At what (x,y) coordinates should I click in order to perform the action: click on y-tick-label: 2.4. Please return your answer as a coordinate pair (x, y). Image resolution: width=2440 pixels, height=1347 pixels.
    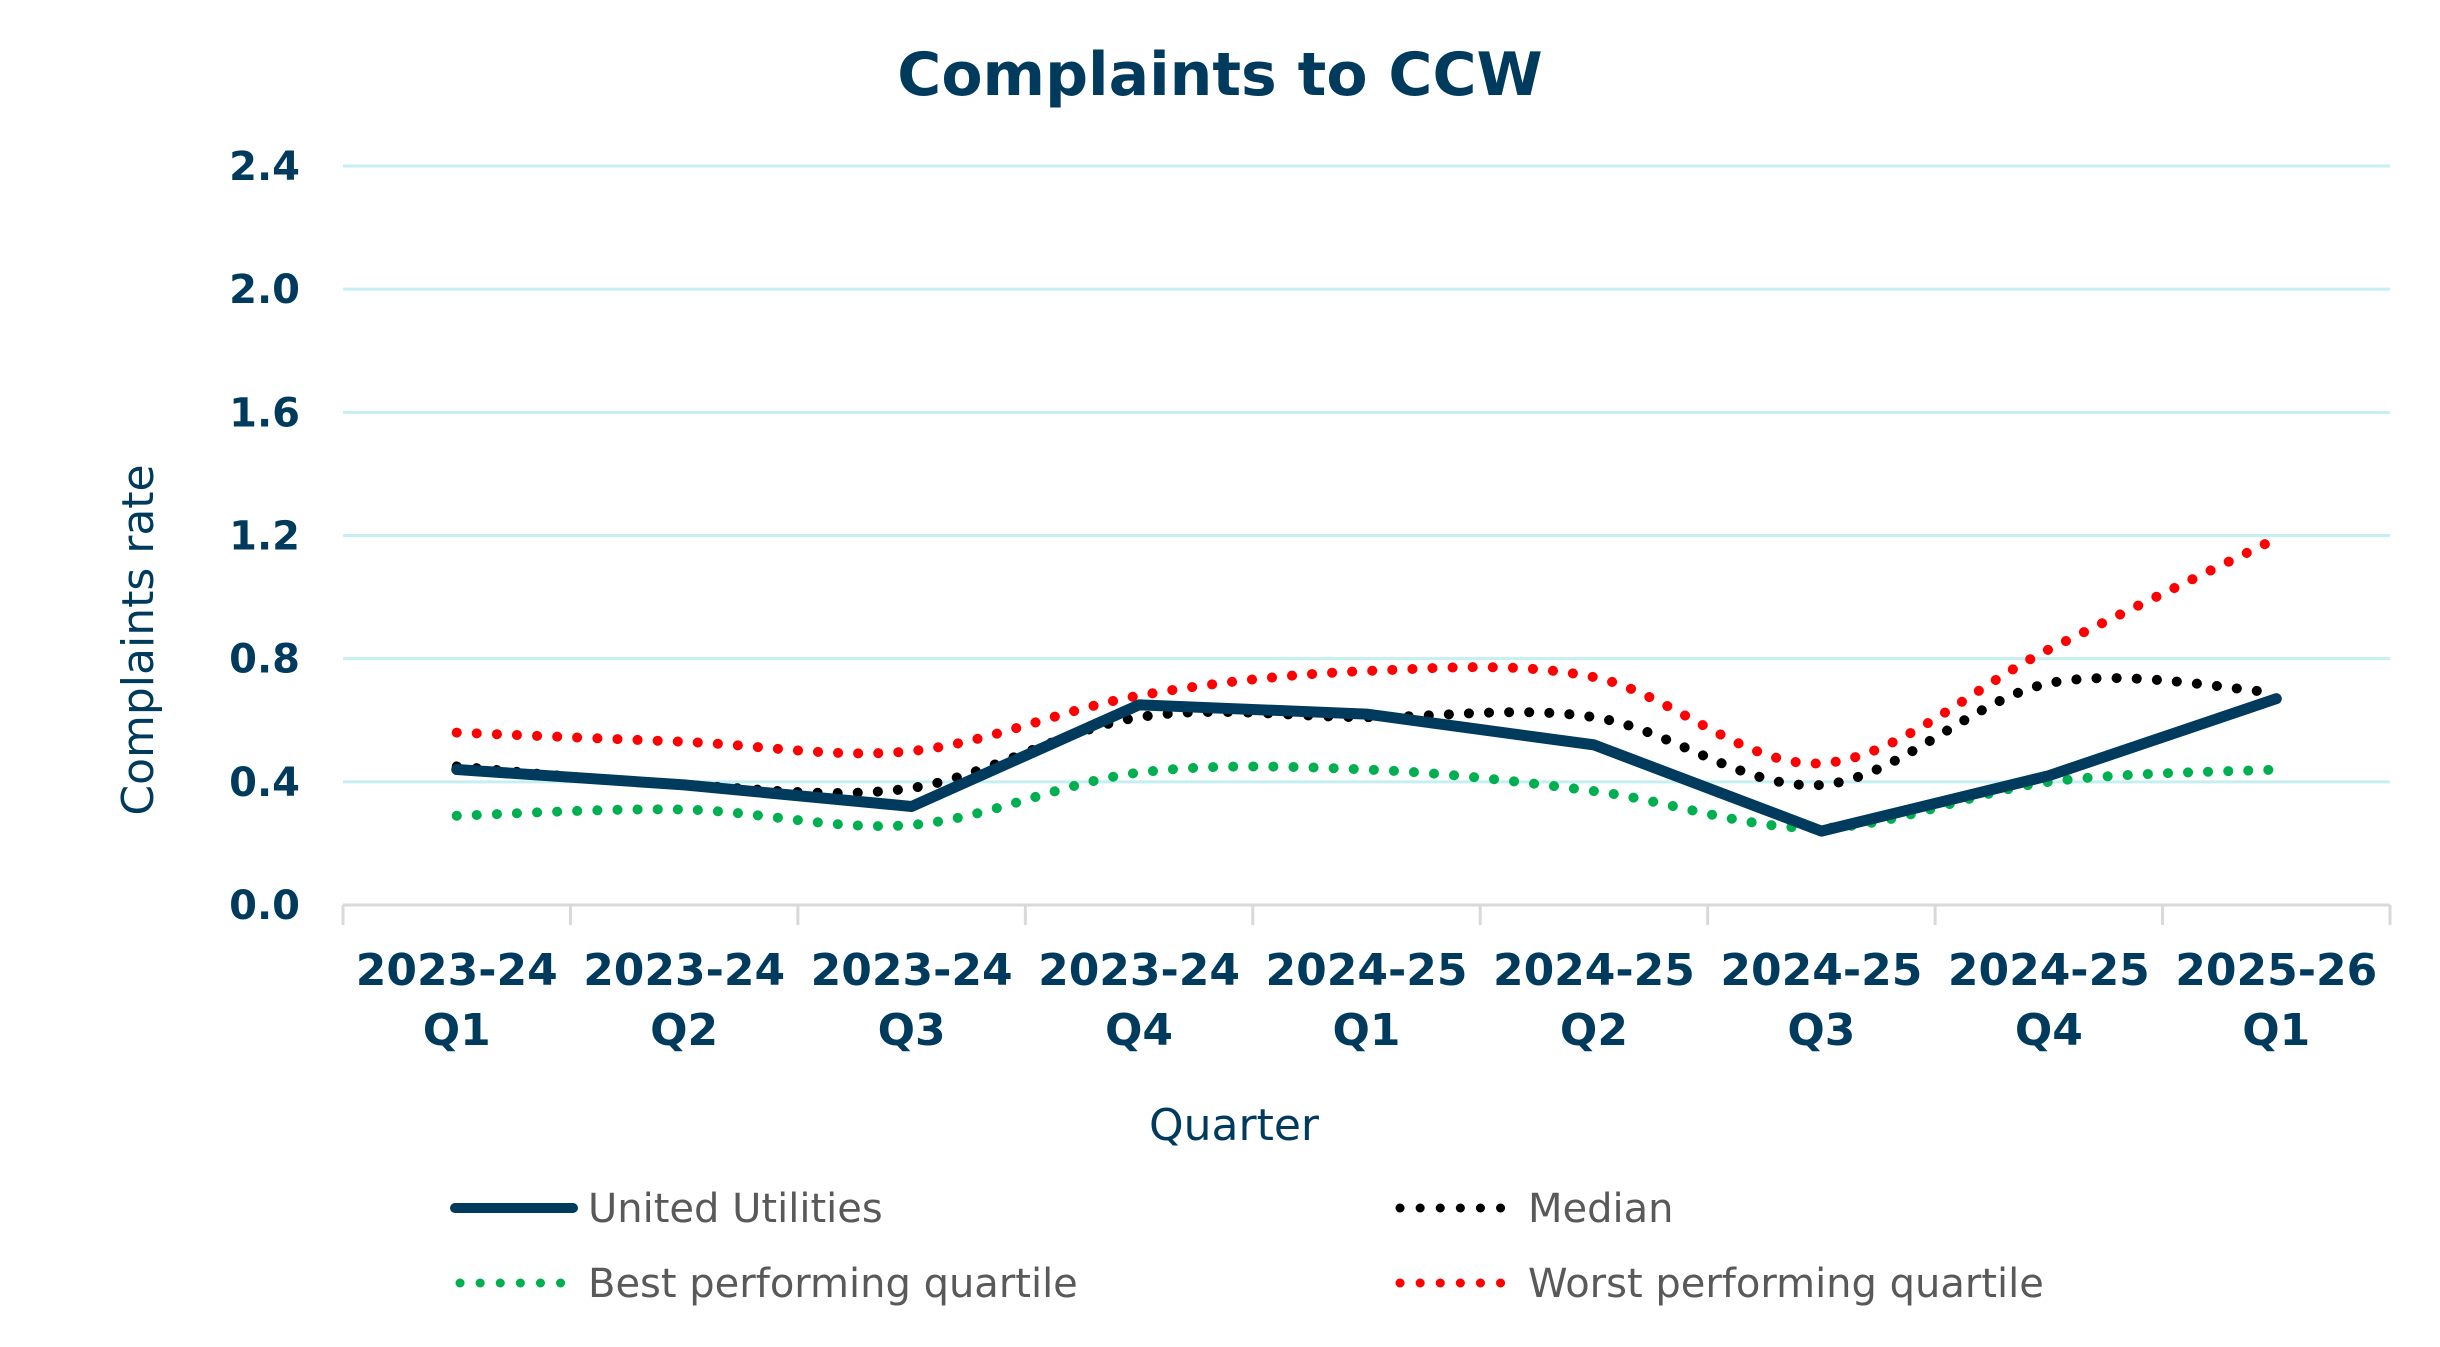
    Looking at the image, I should click on (264, 167).